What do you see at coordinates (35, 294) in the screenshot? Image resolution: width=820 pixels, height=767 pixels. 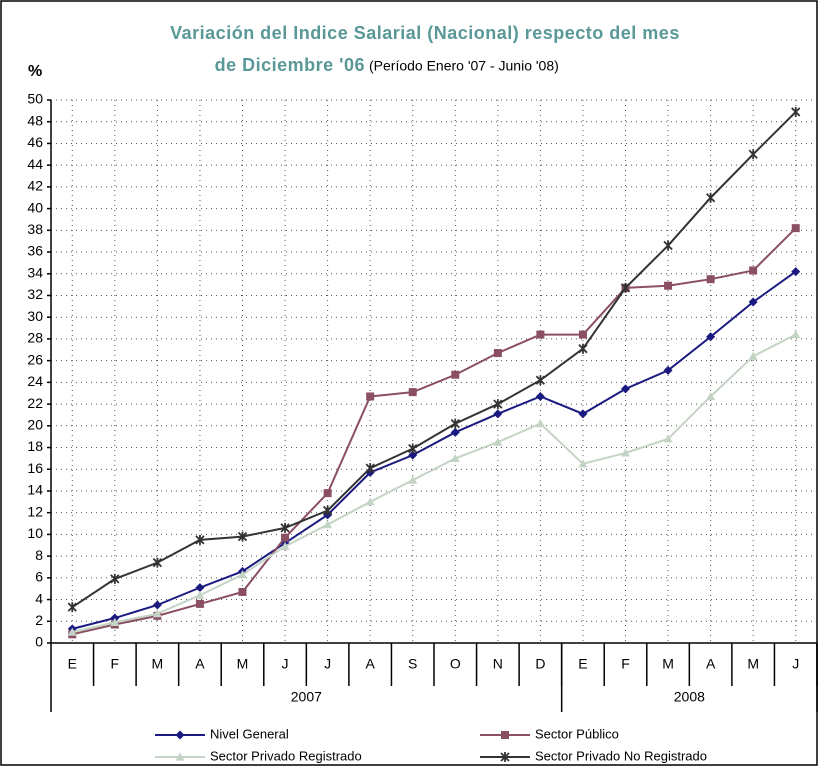 I see `y-tick-label: 32` at bounding box center [35, 294].